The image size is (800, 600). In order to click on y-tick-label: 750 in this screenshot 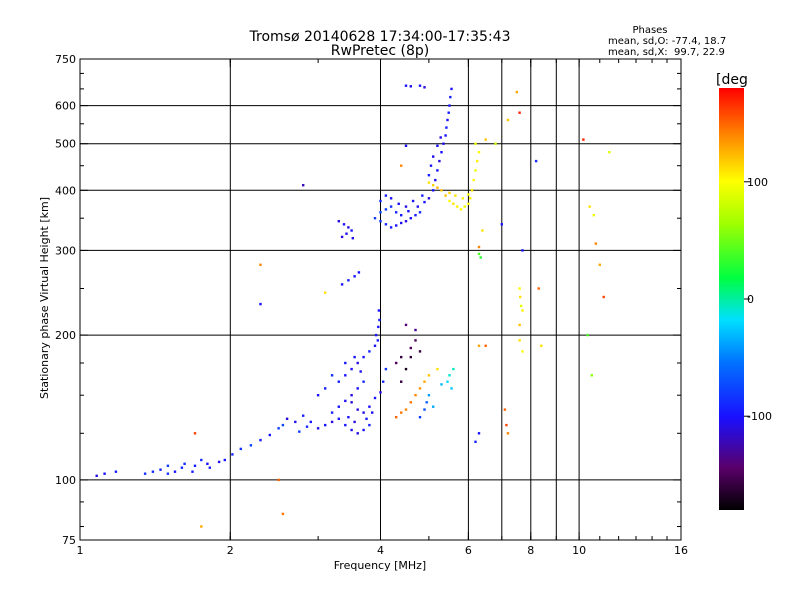, I will do `click(65, 59)`.